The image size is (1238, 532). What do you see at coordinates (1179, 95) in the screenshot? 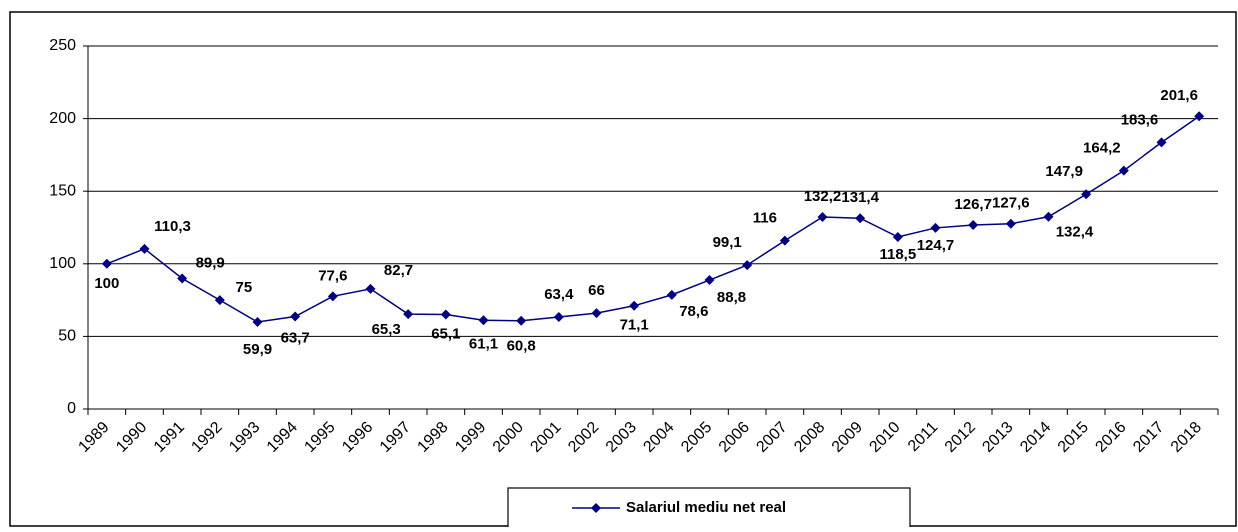
I see `data-label: 201,6` at bounding box center [1179, 95].